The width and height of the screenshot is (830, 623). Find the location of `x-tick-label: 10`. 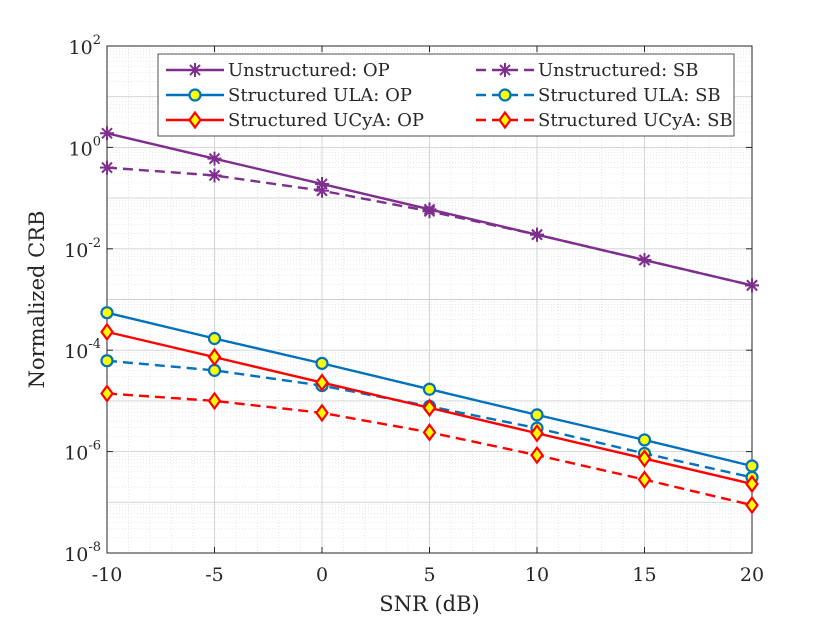

x-tick-label: 10 is located at coordinates (537, 575).